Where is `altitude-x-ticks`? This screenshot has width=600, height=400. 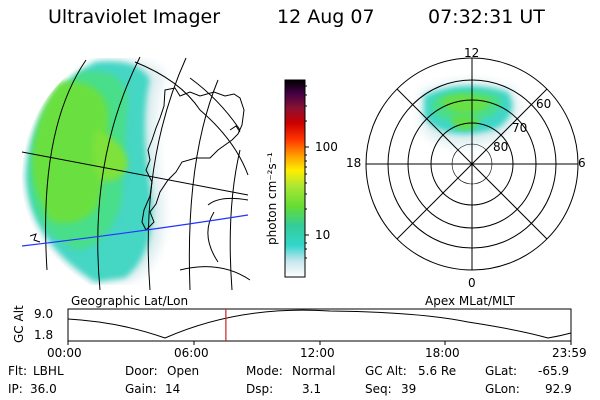
altitude-x-ticks is located at coordinates (319, 343).